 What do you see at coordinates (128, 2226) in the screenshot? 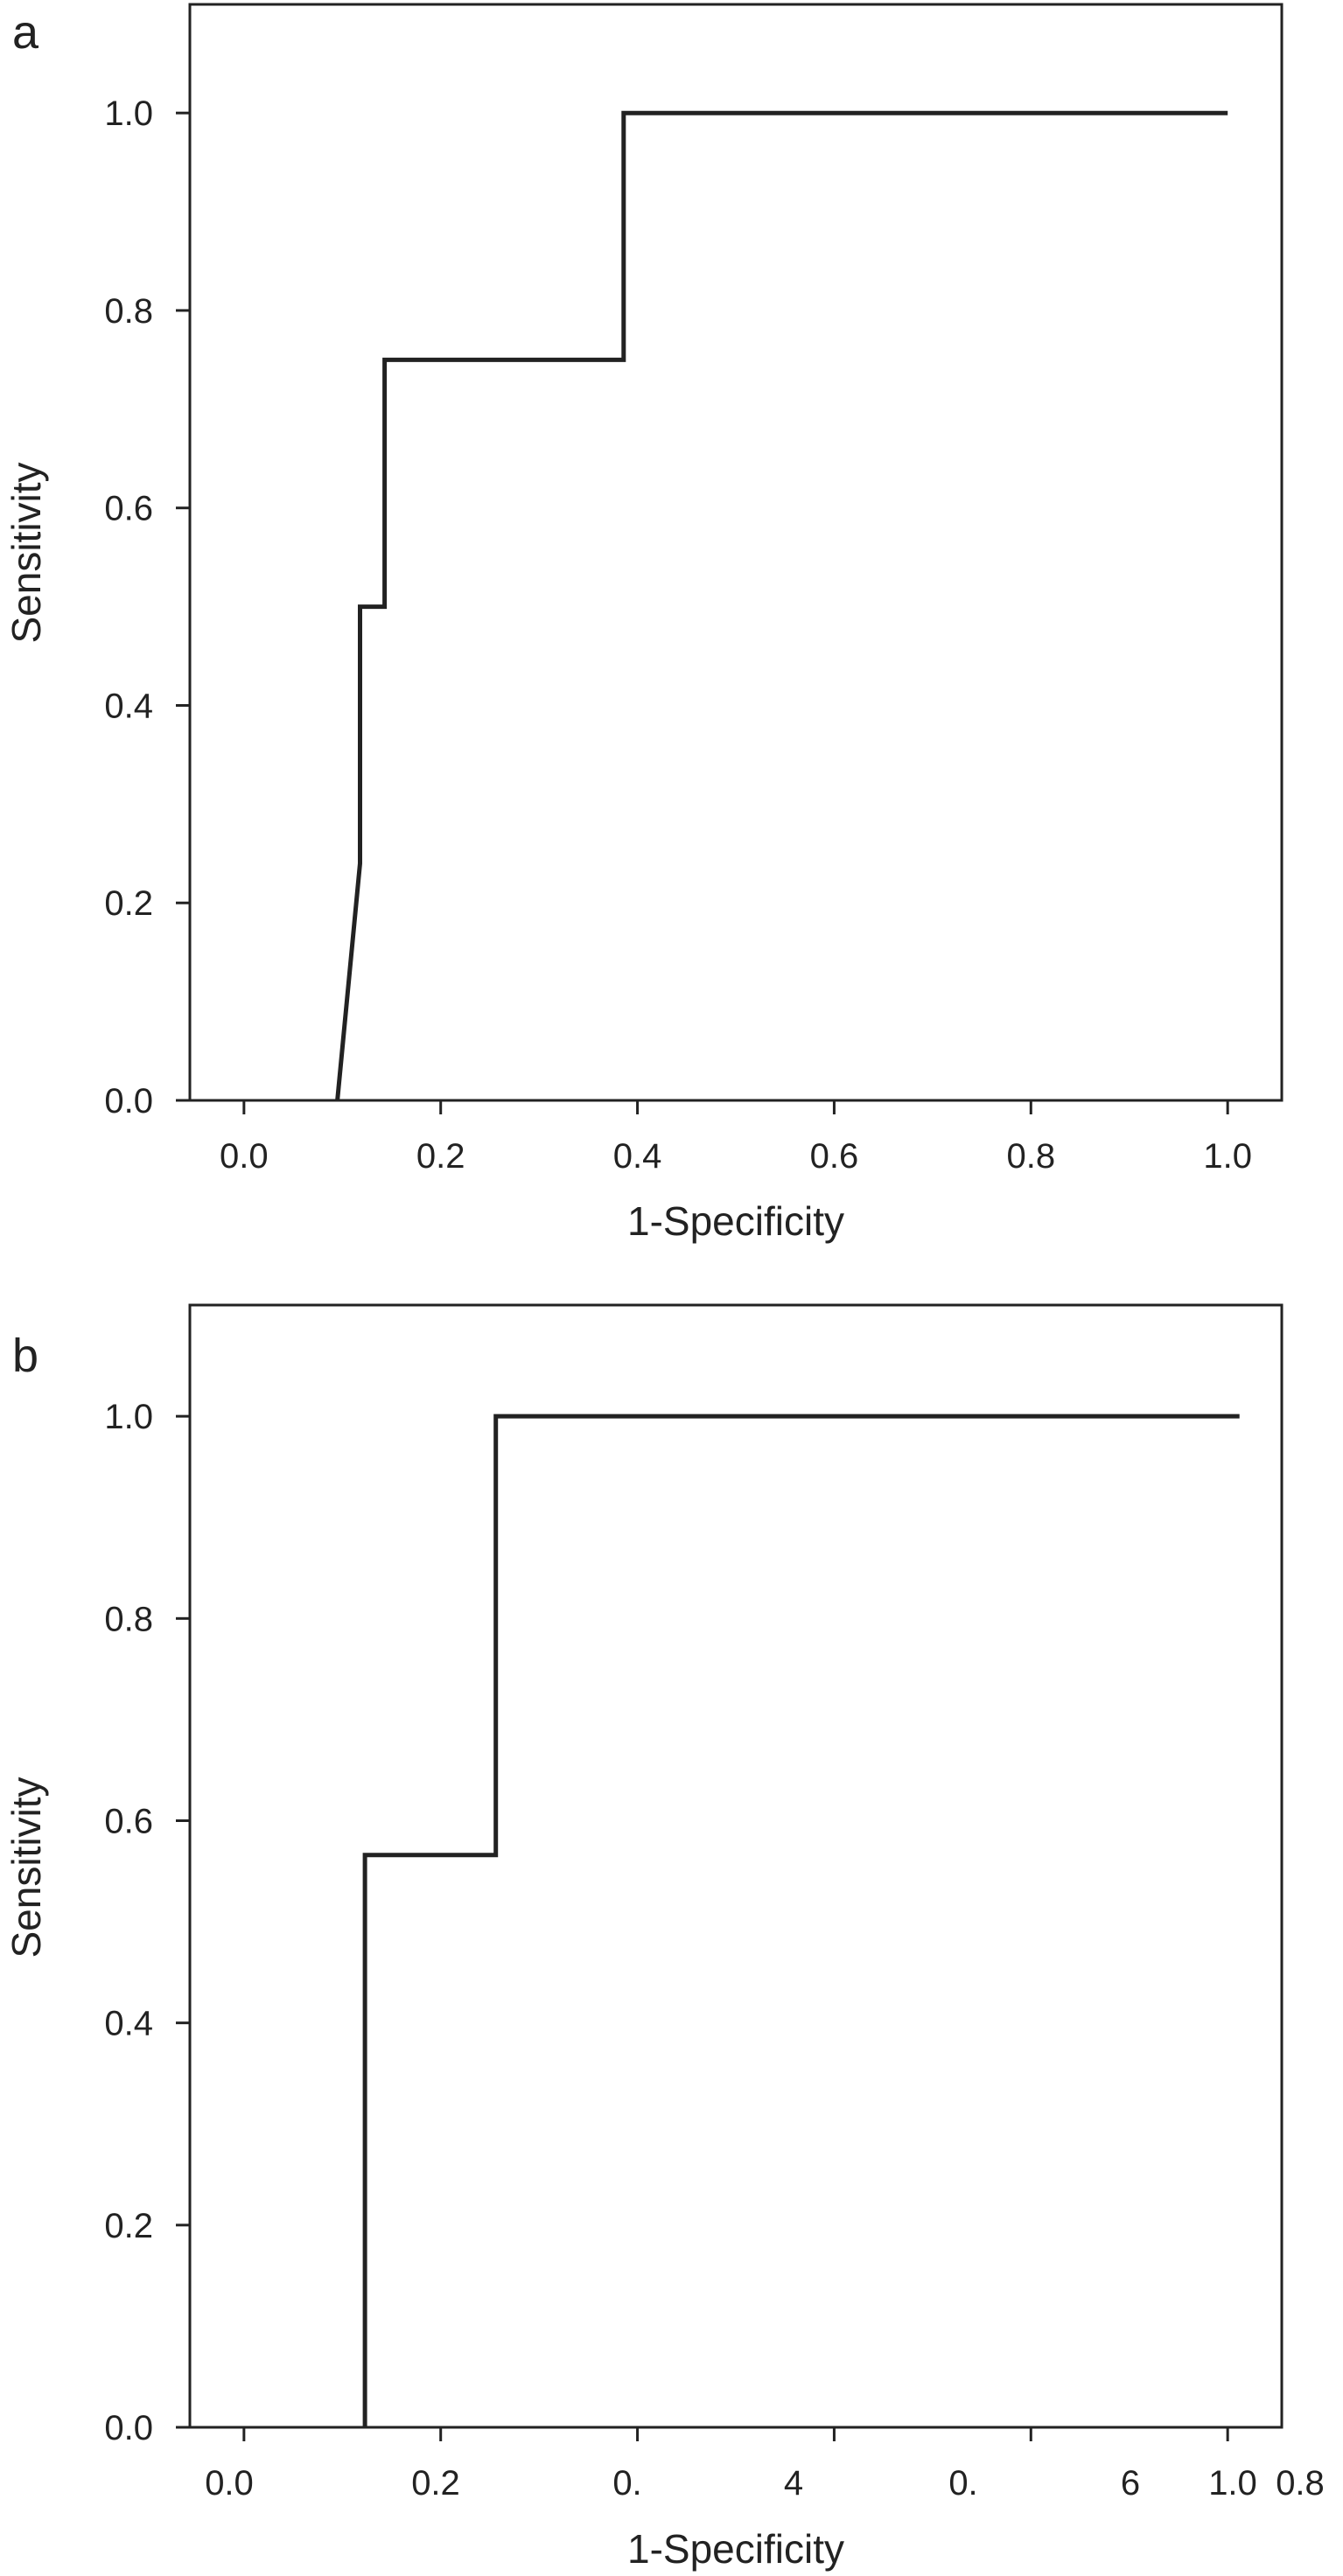
I see `panel-b-ytick-label-1: 0.2` at bounding box center [128, 2226].